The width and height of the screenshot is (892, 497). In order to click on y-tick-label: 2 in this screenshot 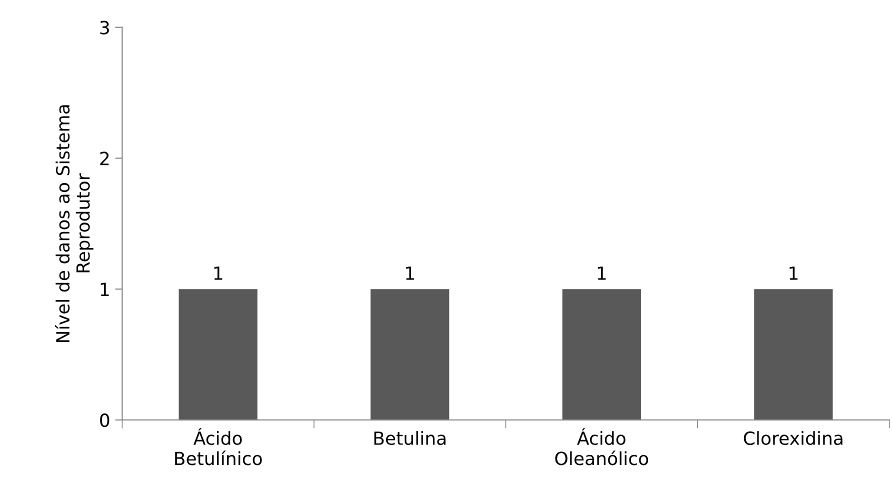, I will do `click(104, 159)`.